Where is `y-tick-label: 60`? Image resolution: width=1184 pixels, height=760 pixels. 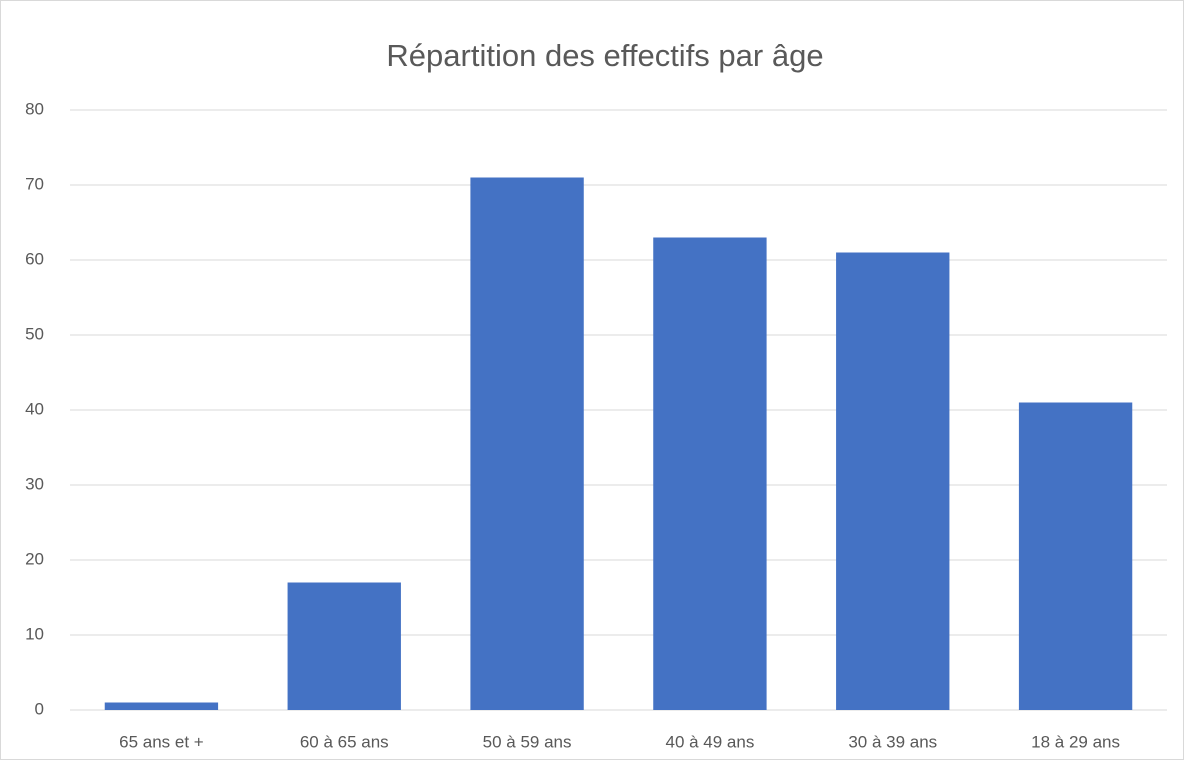
y-tick-label: 60 is located at coordinates (34, 258).